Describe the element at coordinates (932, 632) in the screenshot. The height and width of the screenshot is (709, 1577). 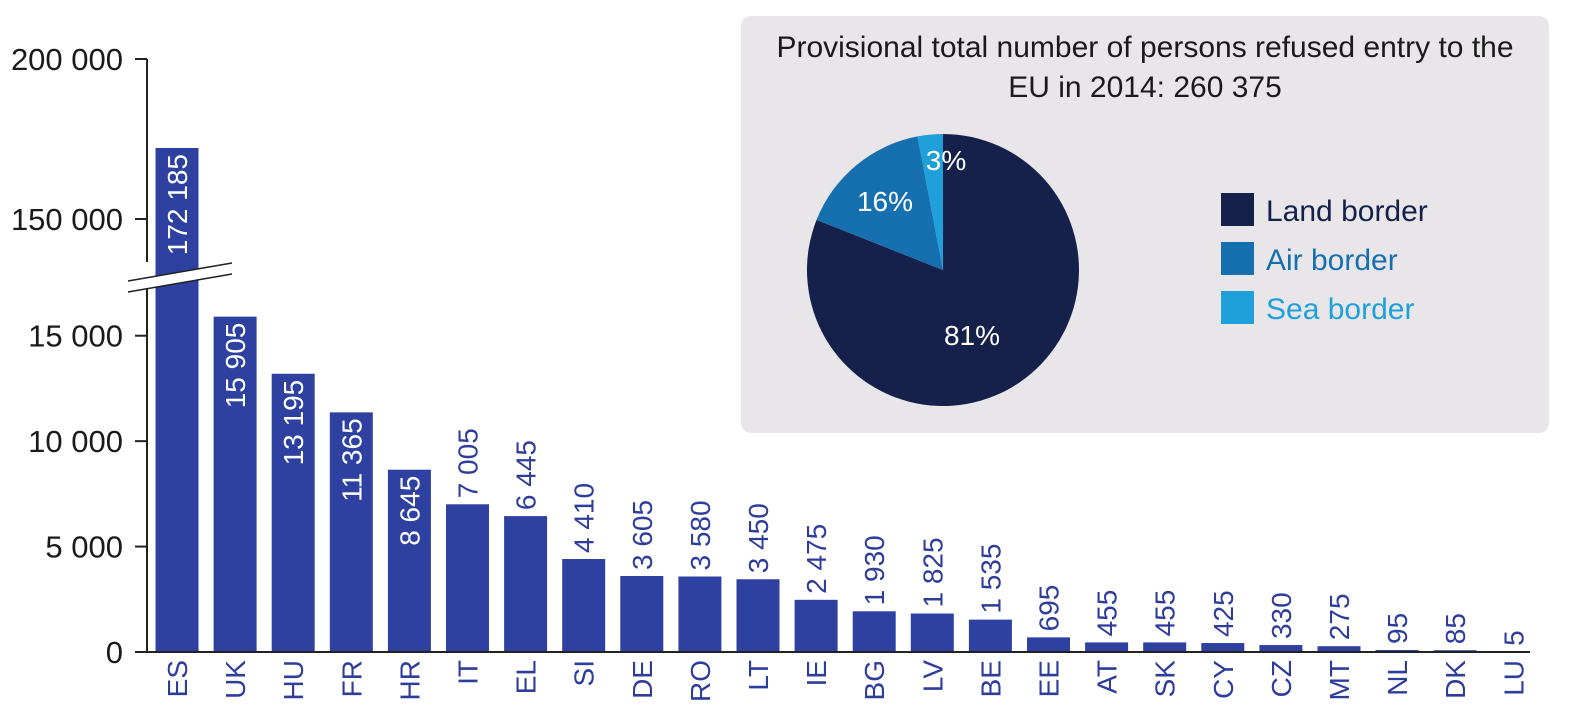
I see `bar-lv` at that location.